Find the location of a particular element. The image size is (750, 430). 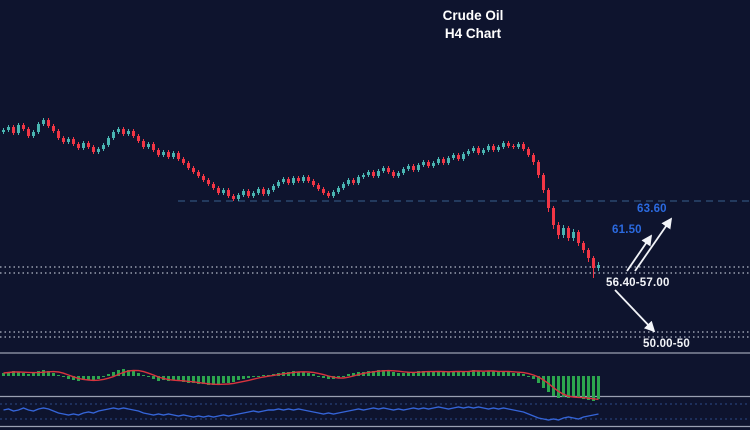

target-price-label-6360: 63.60 is located at coordinates (652, 209).